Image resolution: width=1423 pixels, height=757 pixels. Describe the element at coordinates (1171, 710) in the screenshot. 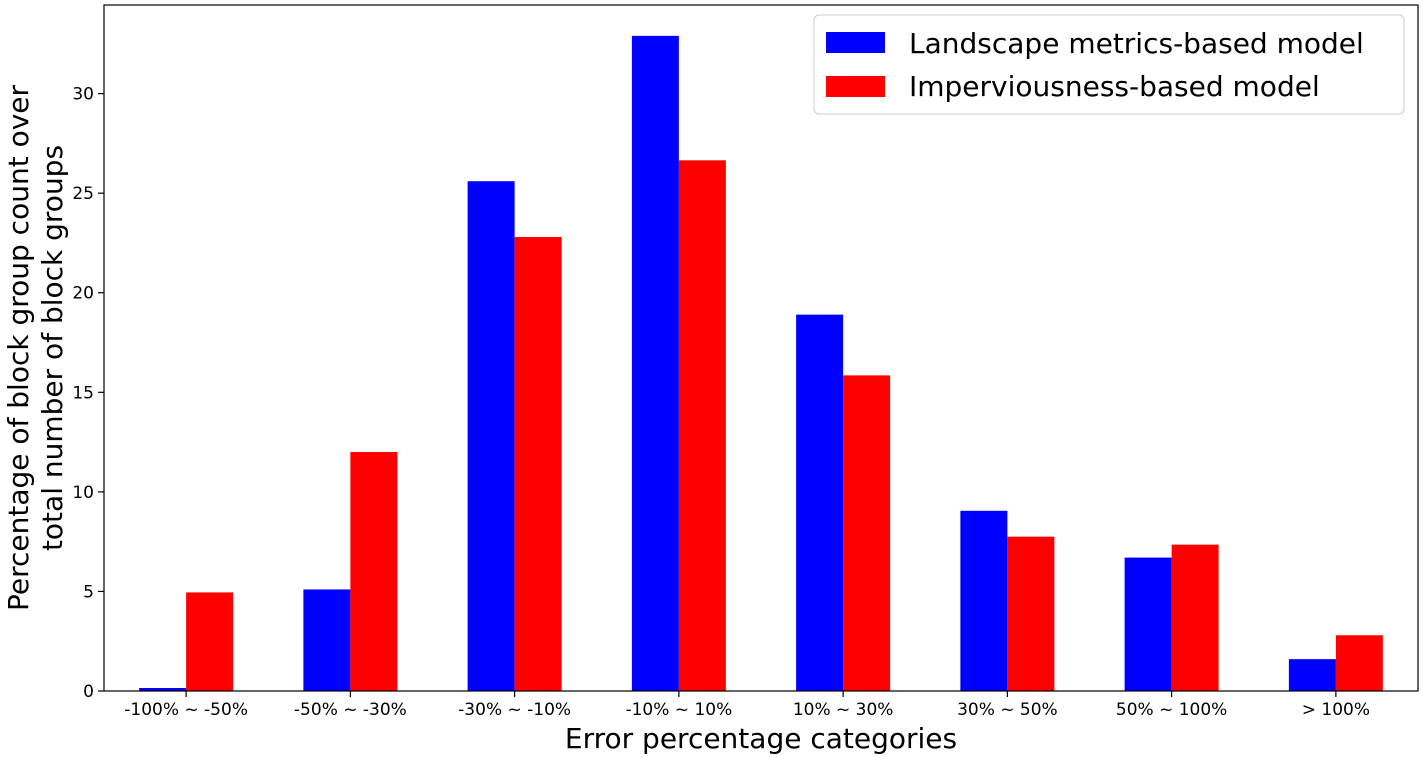

I see `x-tick-label: 50% ~ 100%` at that location.